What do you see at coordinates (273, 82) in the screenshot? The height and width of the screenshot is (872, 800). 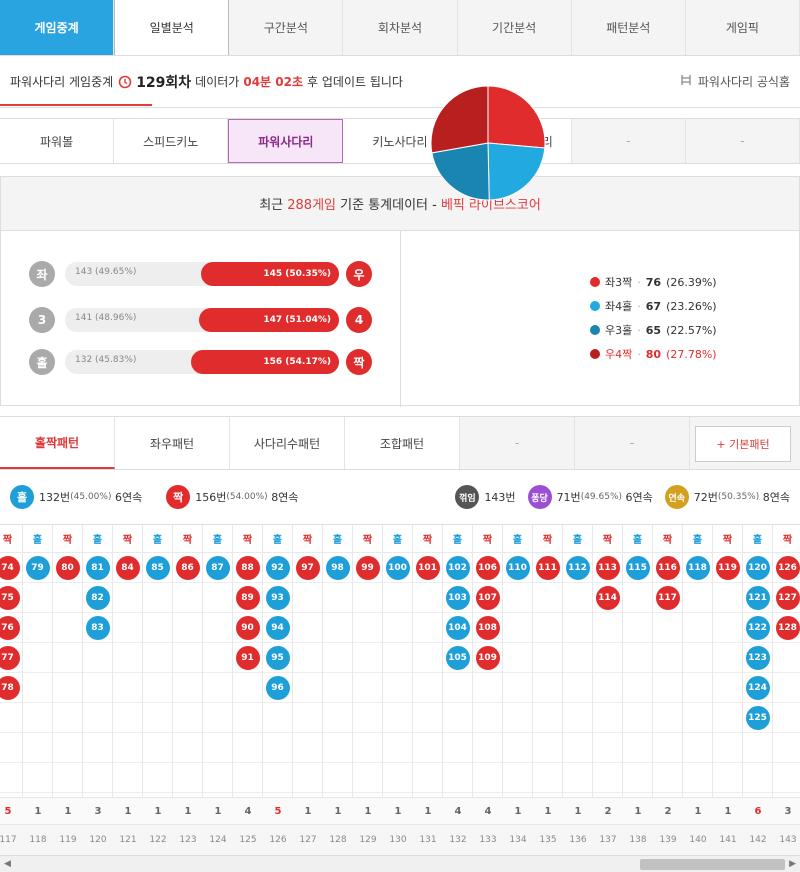 I see `countdown: 04분 02초` at bounding box center [273, 82].